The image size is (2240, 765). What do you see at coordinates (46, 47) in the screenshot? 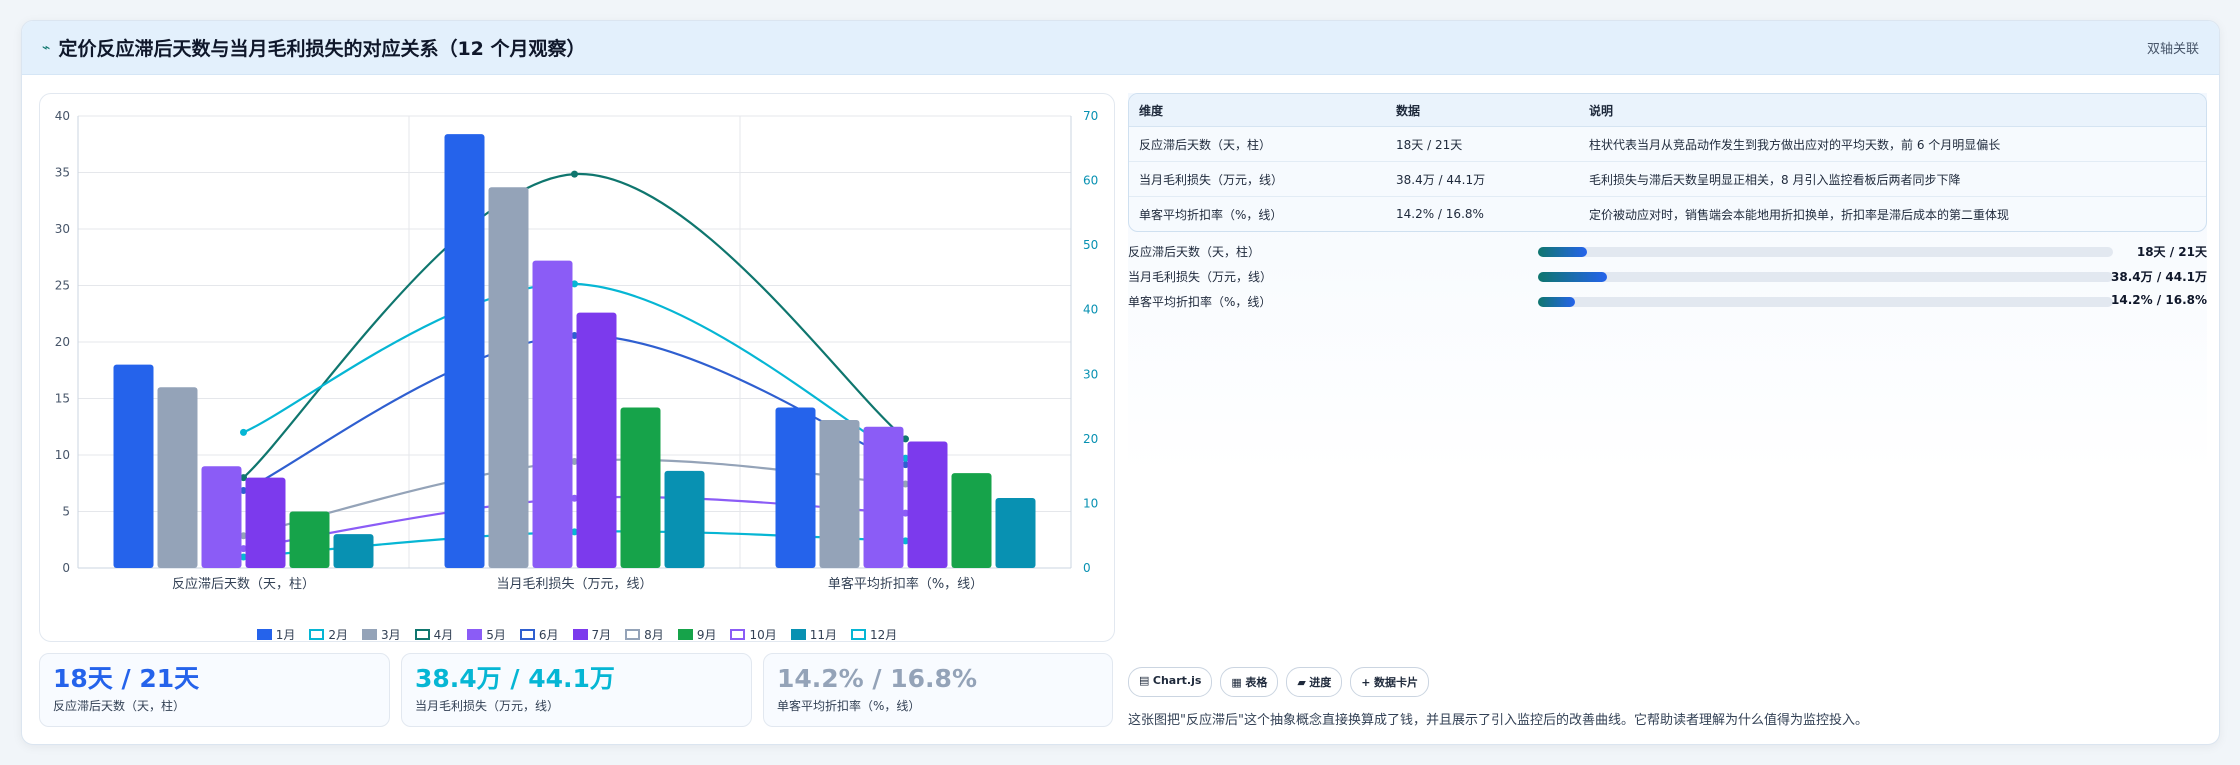
I see `trend-line-icon: ⌁` at bounding box center [46, 47].